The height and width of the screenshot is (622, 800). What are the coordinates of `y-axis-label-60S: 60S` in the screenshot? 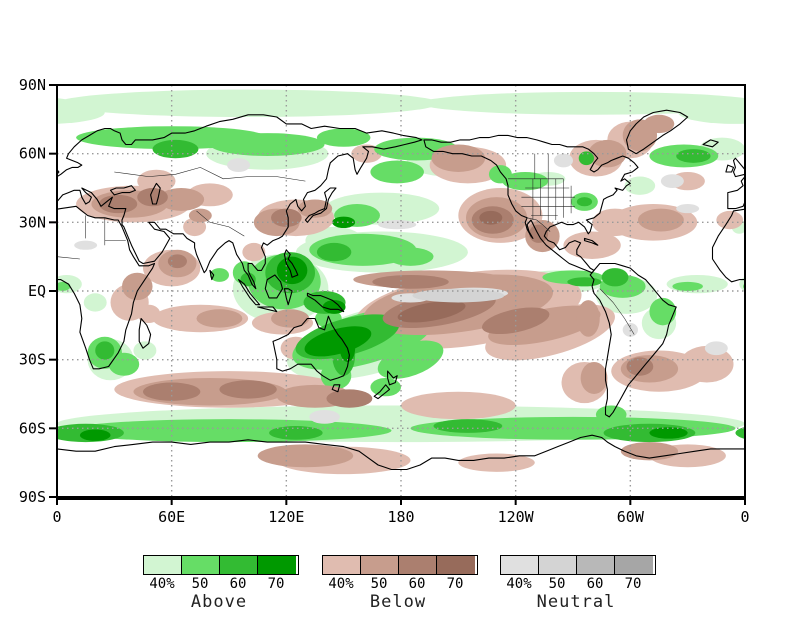 It's located at (32, 428).